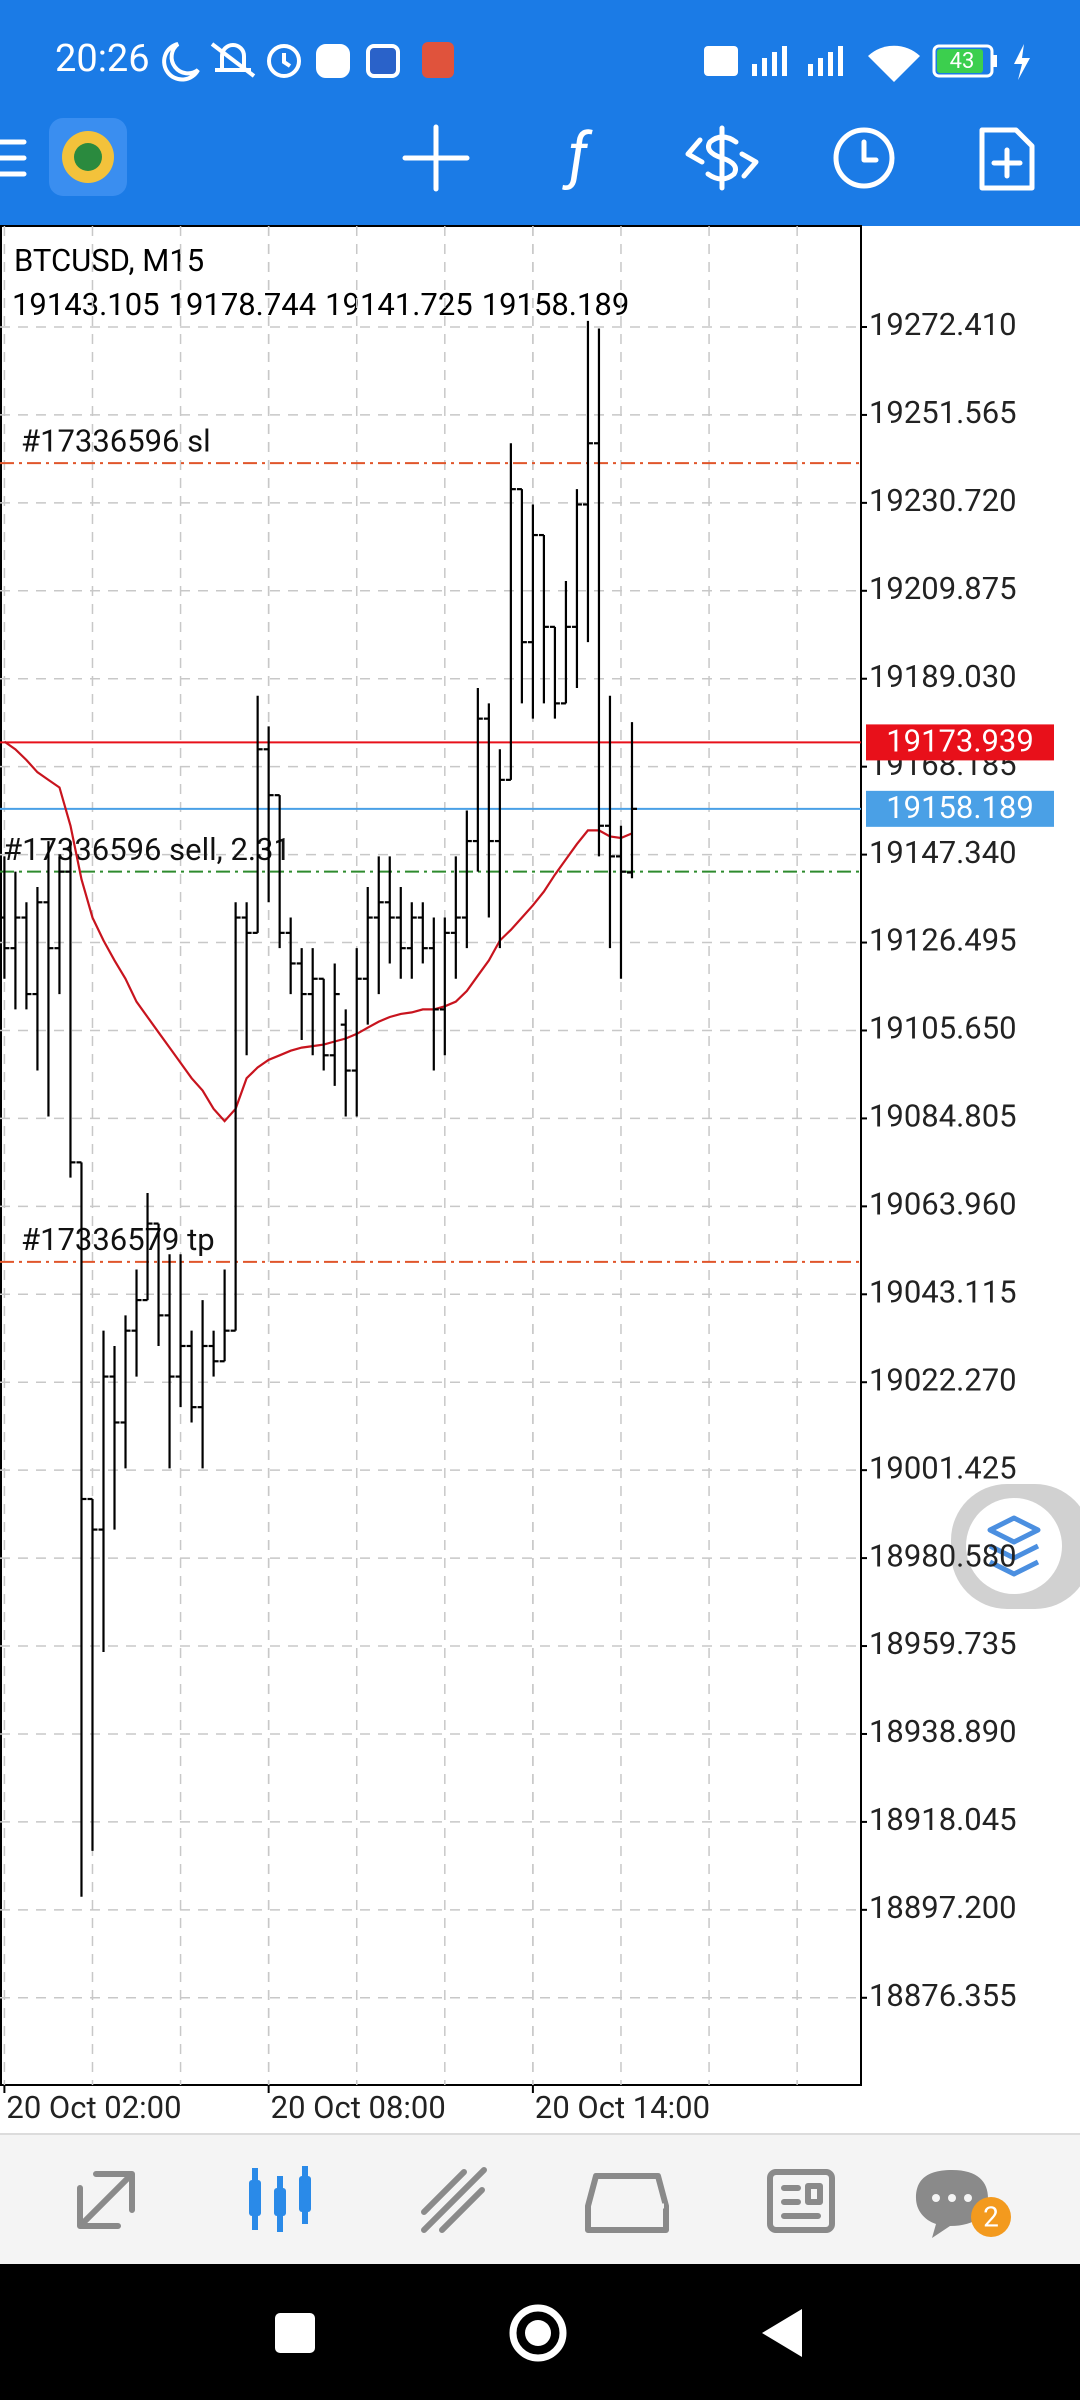 The height and width of the screenshot is (2400, 1080). I want to click on y-tick-label: 19189.030, so click(943, 676).